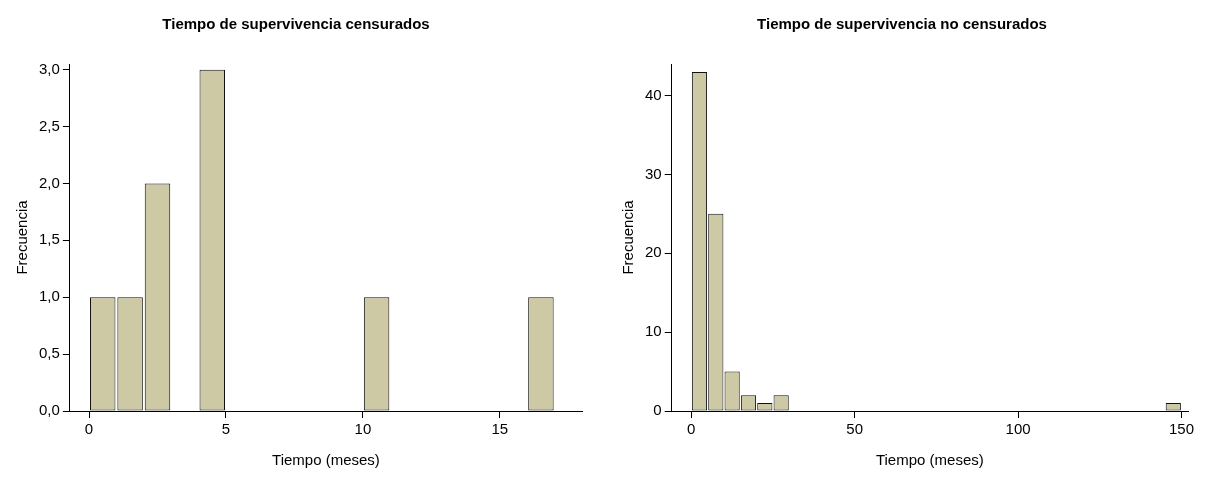 The height and width of the screenshot is (484, 1212). Describe the element at coordinates (49, 68) in the screenshot. I see `y-tick-label: 3,0` at that location.